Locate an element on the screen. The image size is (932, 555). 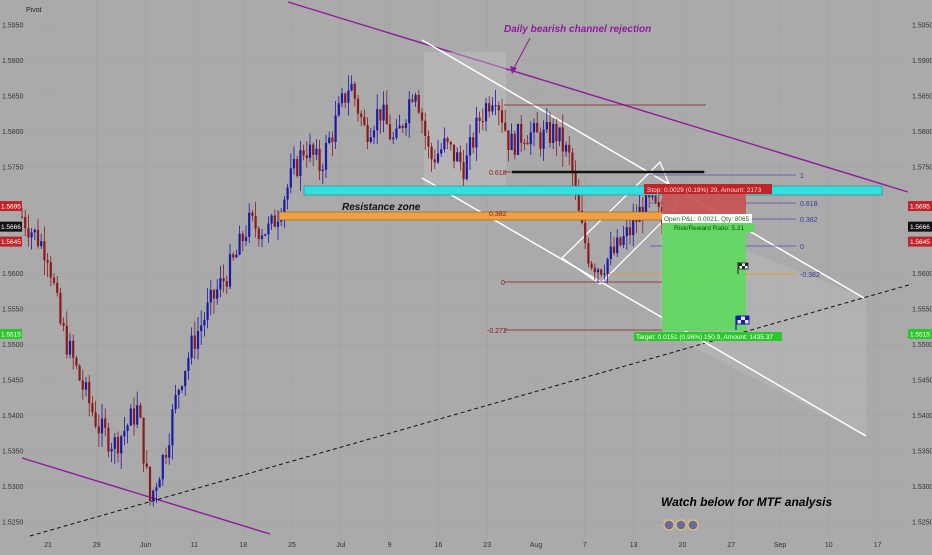
x-tick-label: Sep is located at coordinates (780, 545).